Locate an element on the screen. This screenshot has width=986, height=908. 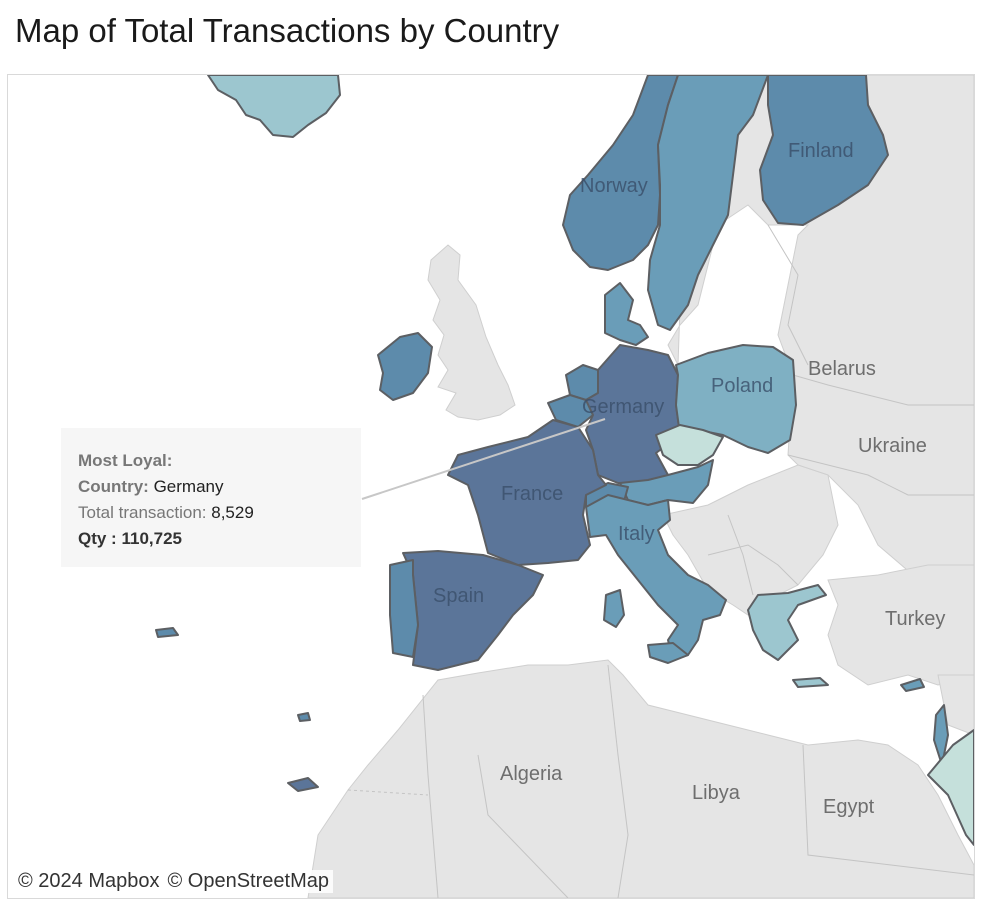
country-portugal is located at coordinates (404, 608).